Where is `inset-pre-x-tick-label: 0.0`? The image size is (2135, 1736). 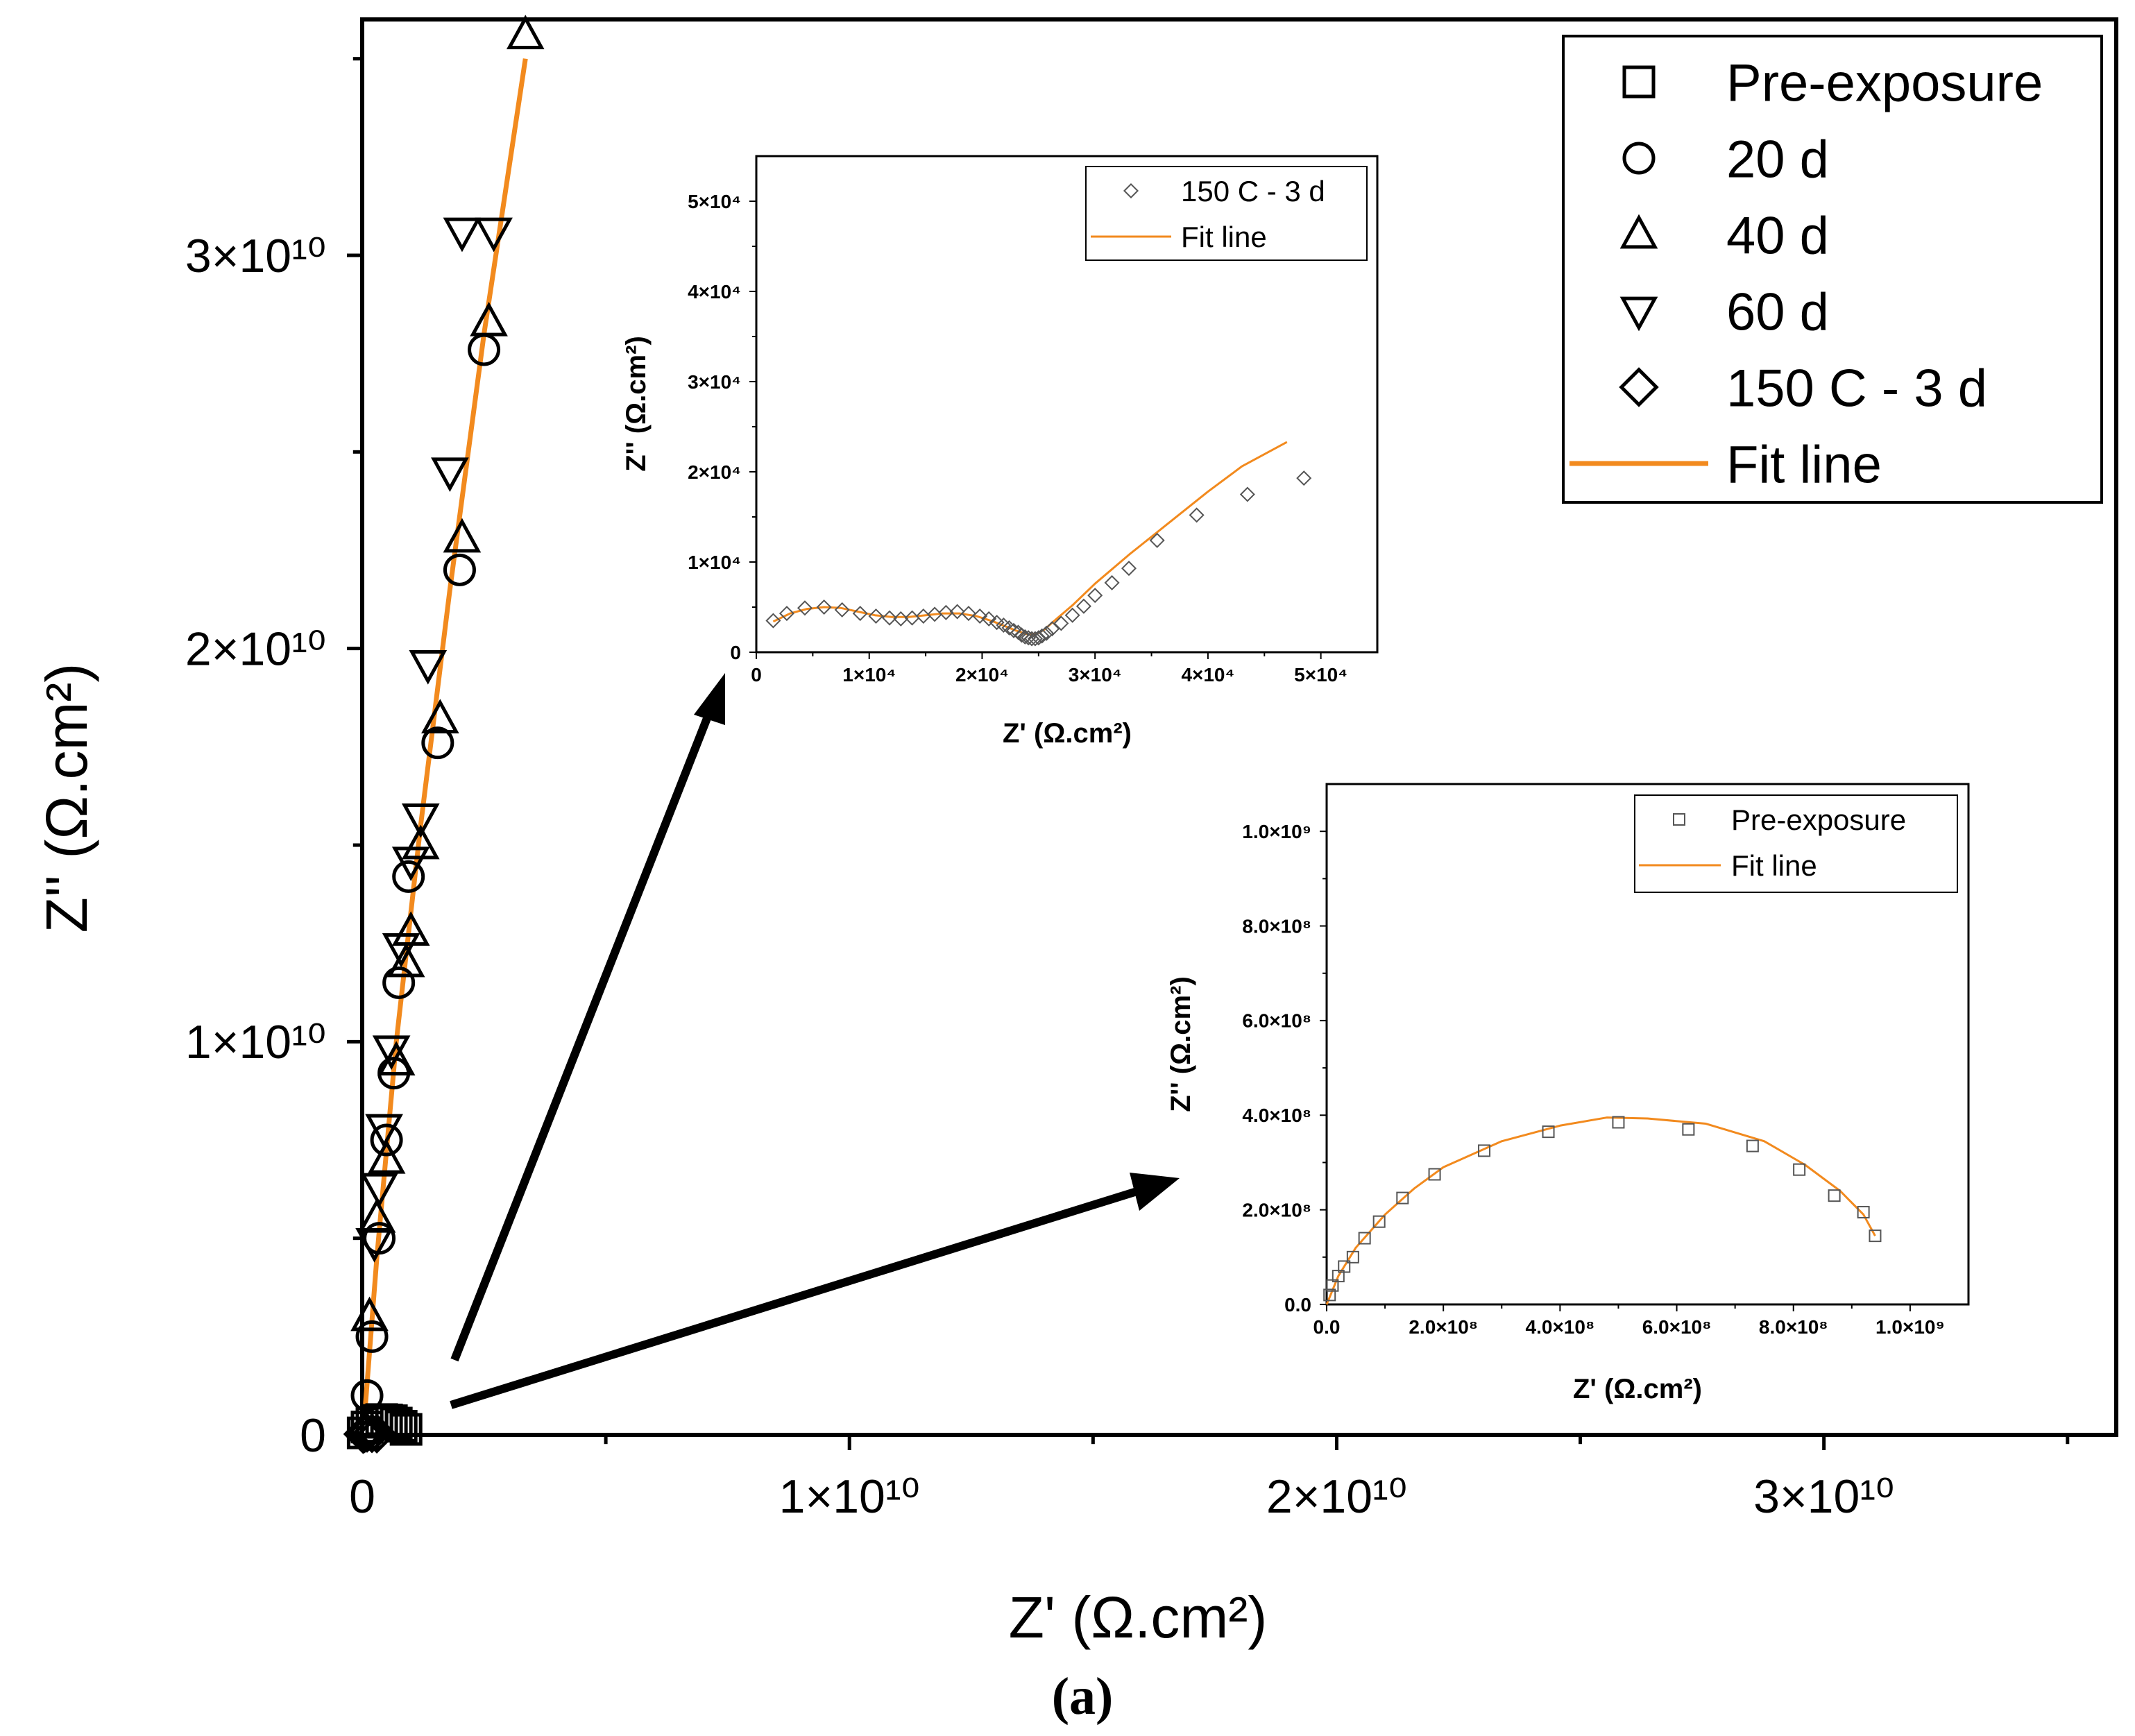
inset-pre-x-tick-label: 0.0 is located at coordinates (1327, 1327).